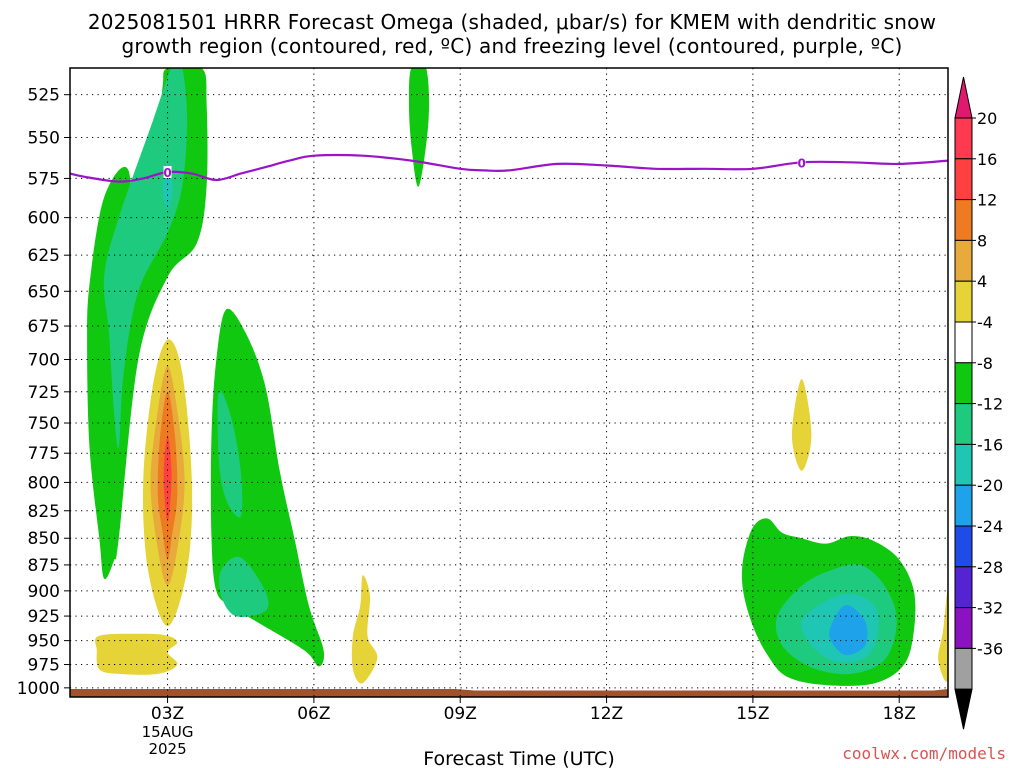  Describe the element at coordinates (44, 139) in the screenshot. I see `y-tick-label-550: 550` at that location.